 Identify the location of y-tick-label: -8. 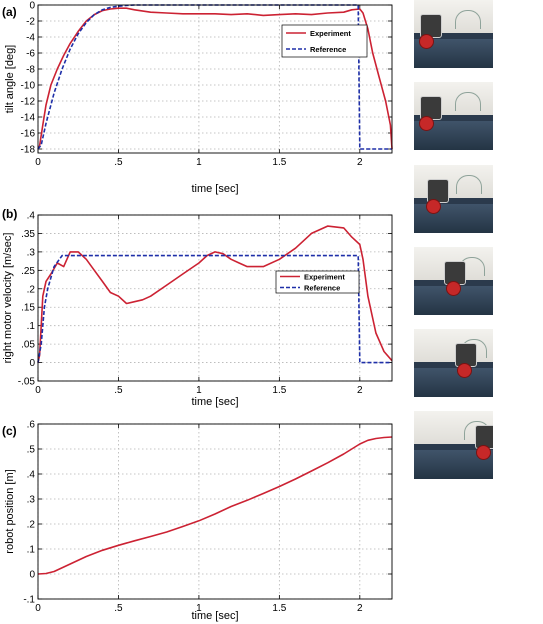
(30, 70).